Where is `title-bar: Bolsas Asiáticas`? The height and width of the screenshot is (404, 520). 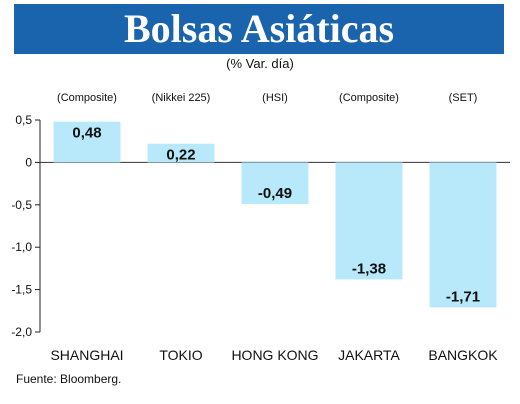 title-bar: Bolsas Asiáticas is located at coordinates (259, 29).